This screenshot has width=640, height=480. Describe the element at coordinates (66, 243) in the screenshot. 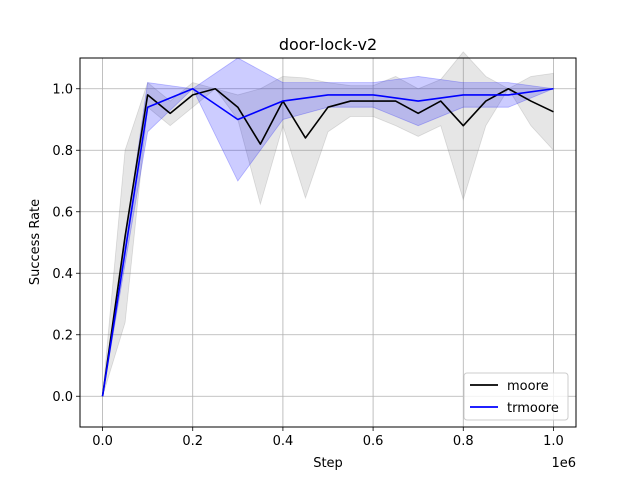

I see `y-axis-ticks: 0.0 0.2 0.4 0.6 0.8 1.0` at that location.